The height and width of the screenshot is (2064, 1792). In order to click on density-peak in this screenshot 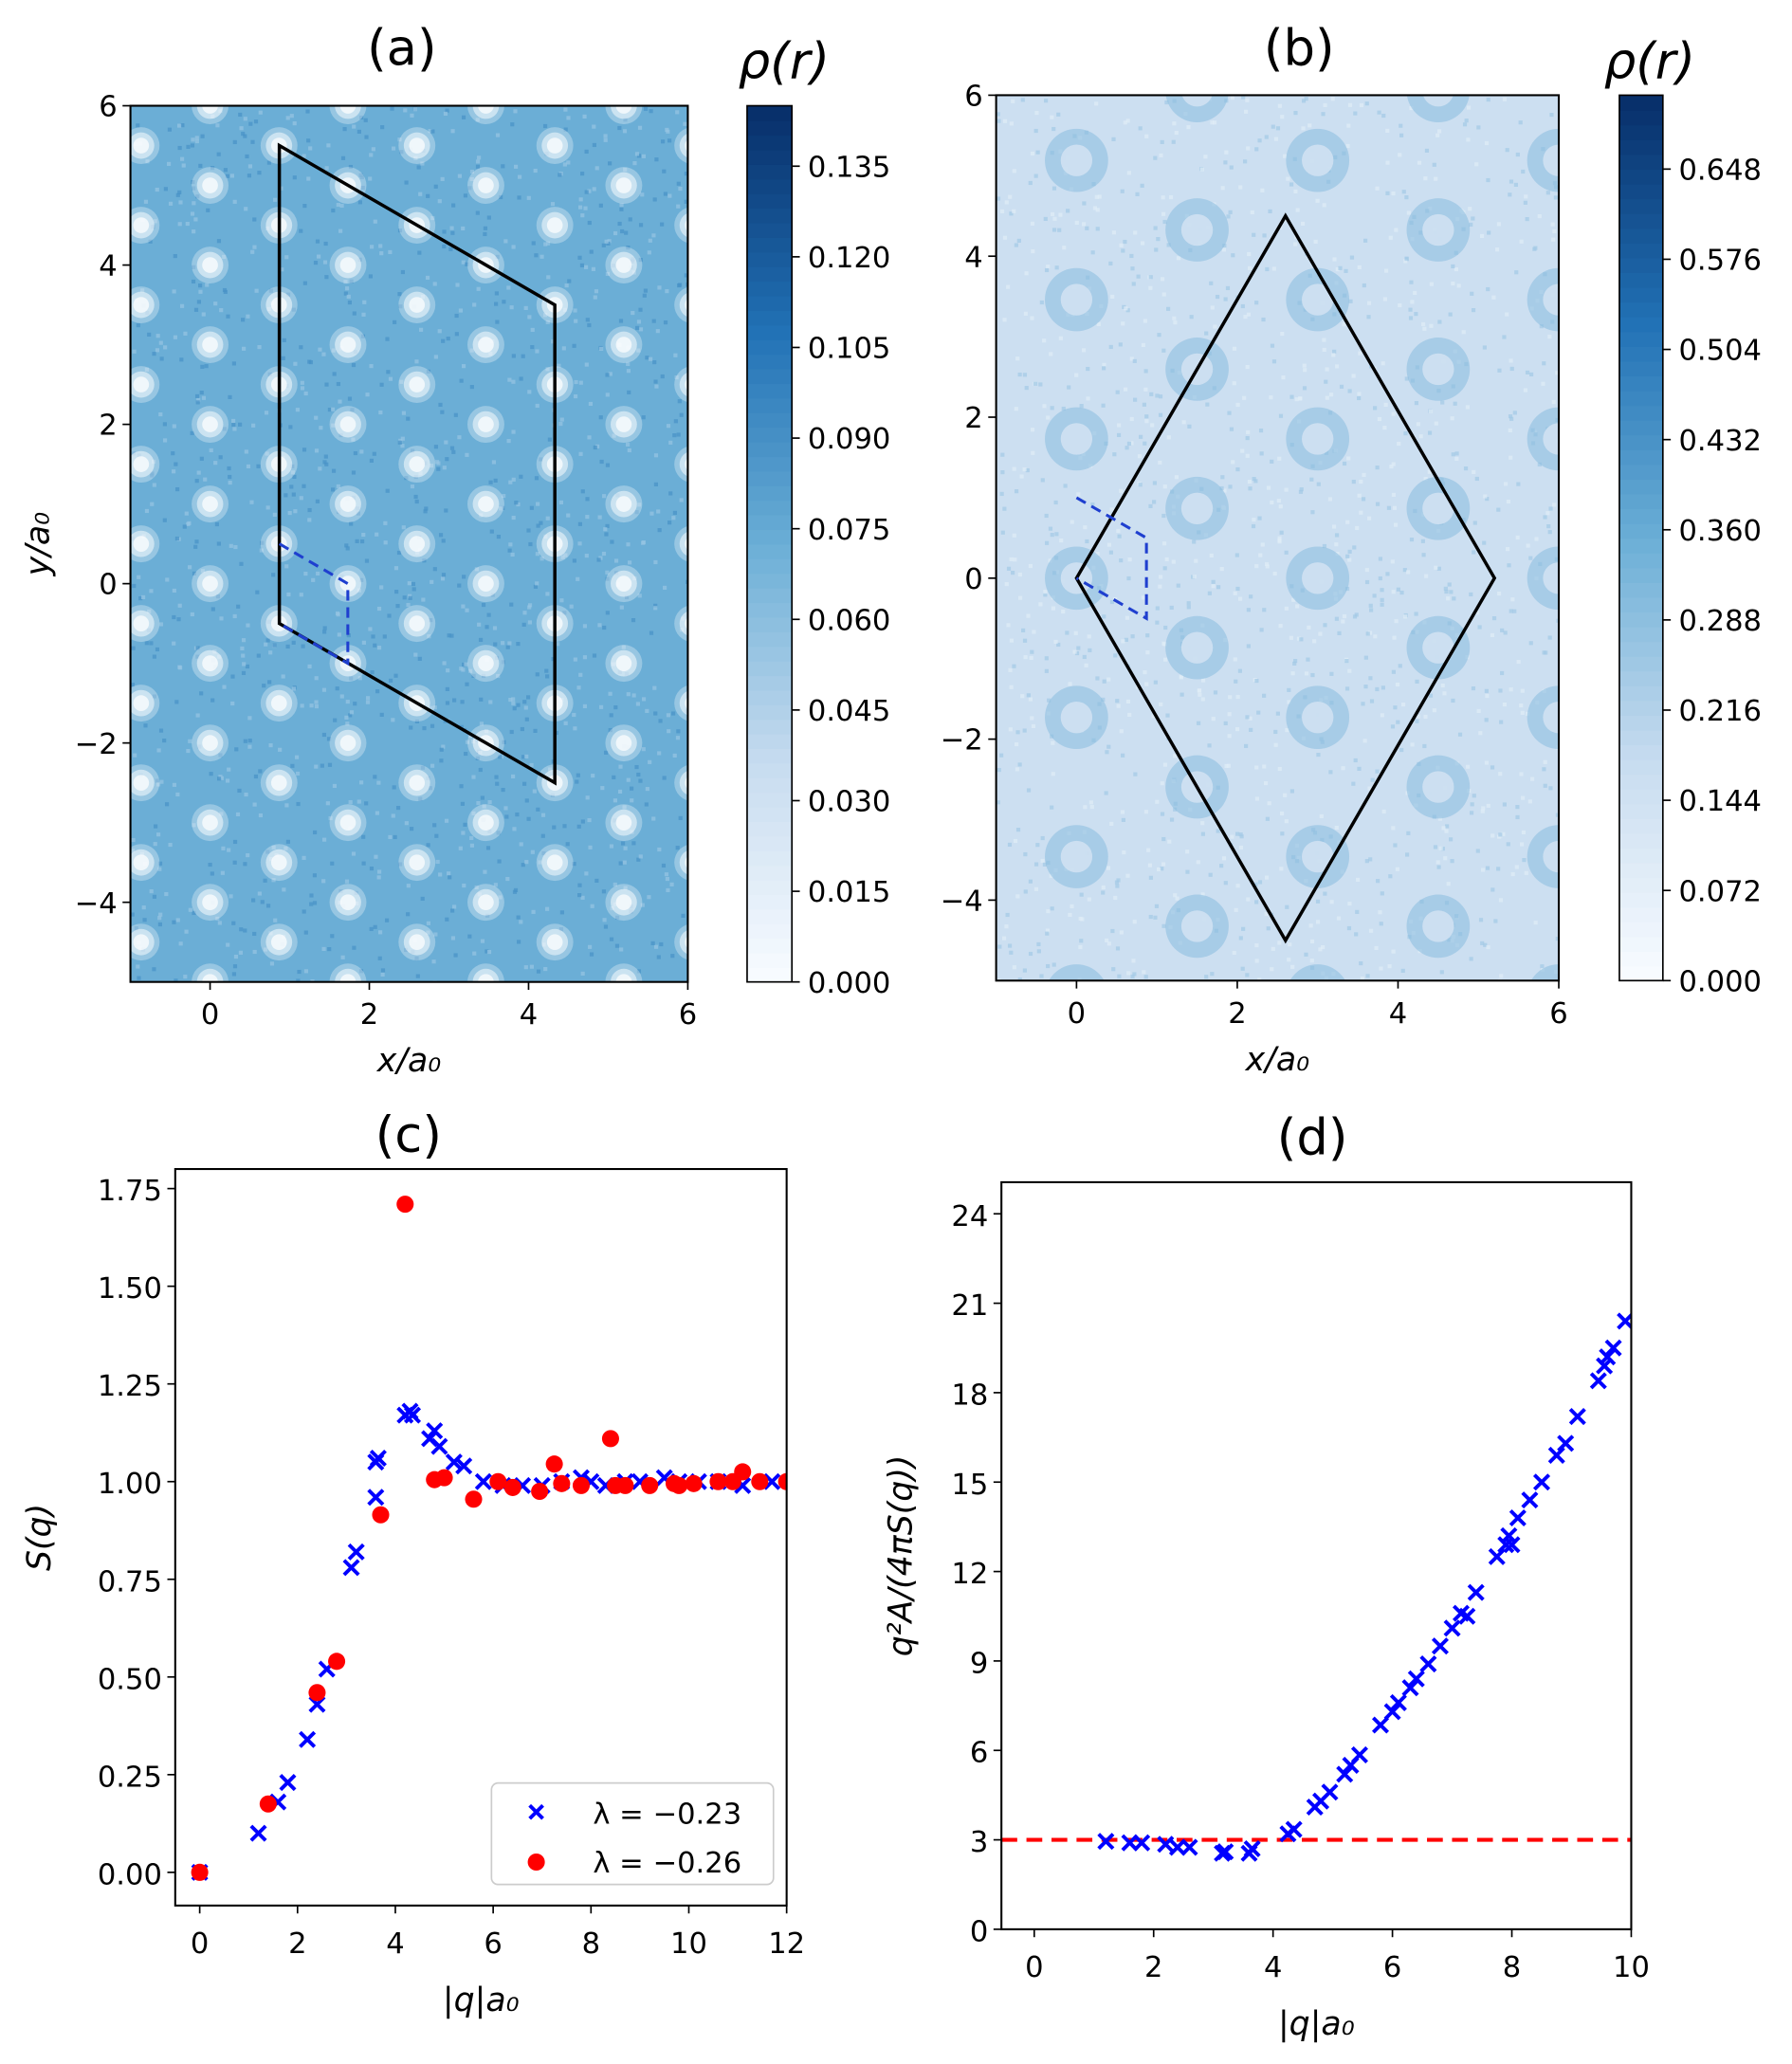, I will do `click(417, 464)`.